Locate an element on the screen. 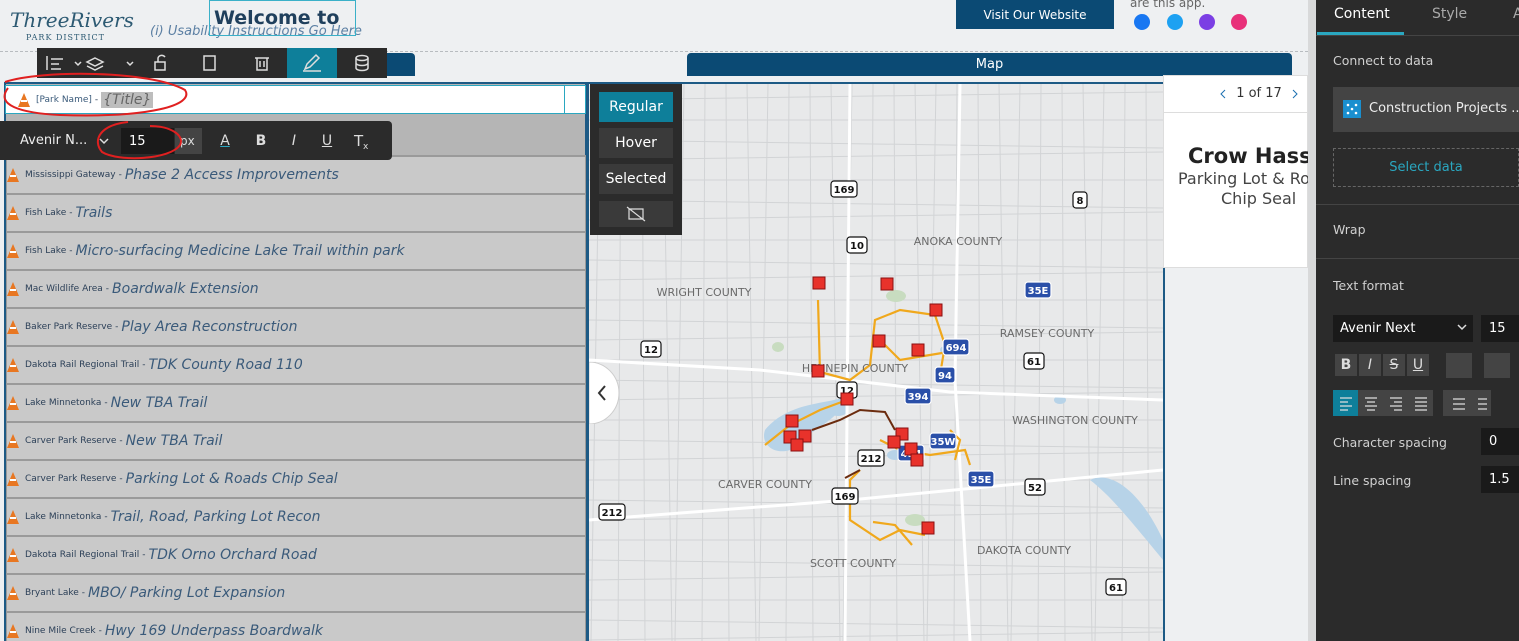 This screenshot has height=641, width=1519. shield-label: 10 is located at coordinates (857, 246).